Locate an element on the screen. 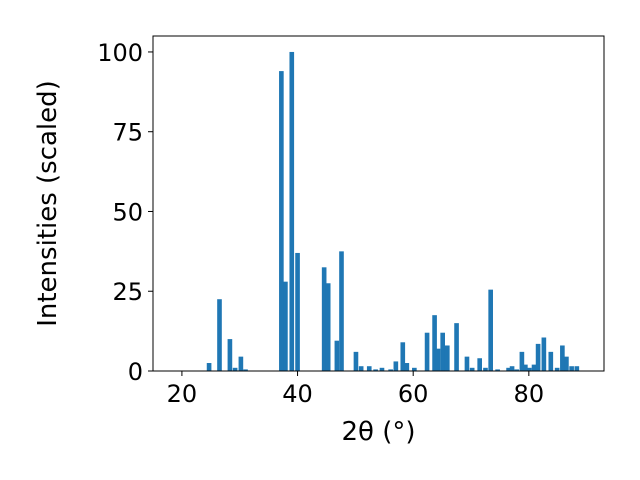 This screenshot has width=640, height=480. y-tick-label: 0 is located at coordinates (135, 372).